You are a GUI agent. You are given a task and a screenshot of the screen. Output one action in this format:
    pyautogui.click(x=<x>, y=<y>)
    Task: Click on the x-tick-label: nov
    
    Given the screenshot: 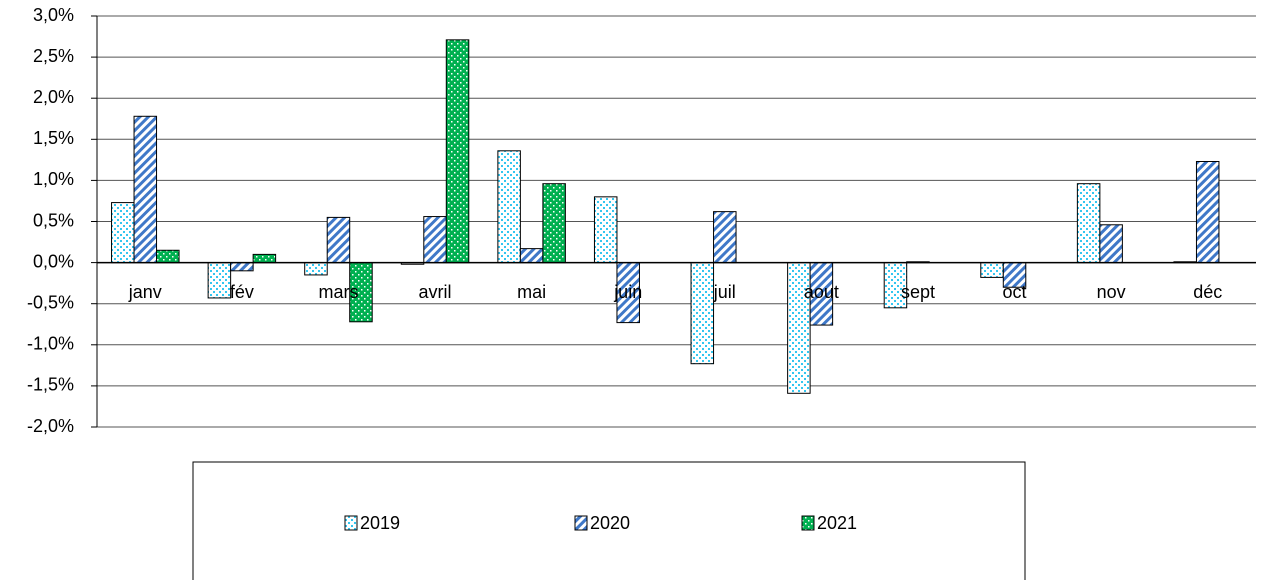 What is the action you would take?
    pyautogui.click(x=1111, y=292)
    